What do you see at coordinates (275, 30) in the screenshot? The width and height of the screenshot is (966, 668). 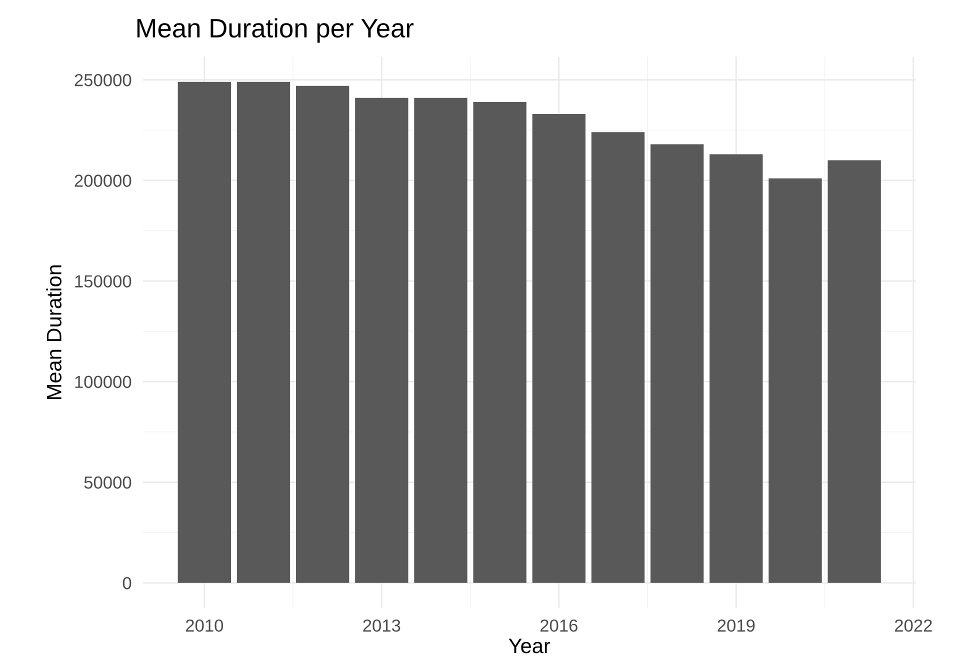 I see `chart-title: Mean Duration per Year` at bounding box center [275, 30].